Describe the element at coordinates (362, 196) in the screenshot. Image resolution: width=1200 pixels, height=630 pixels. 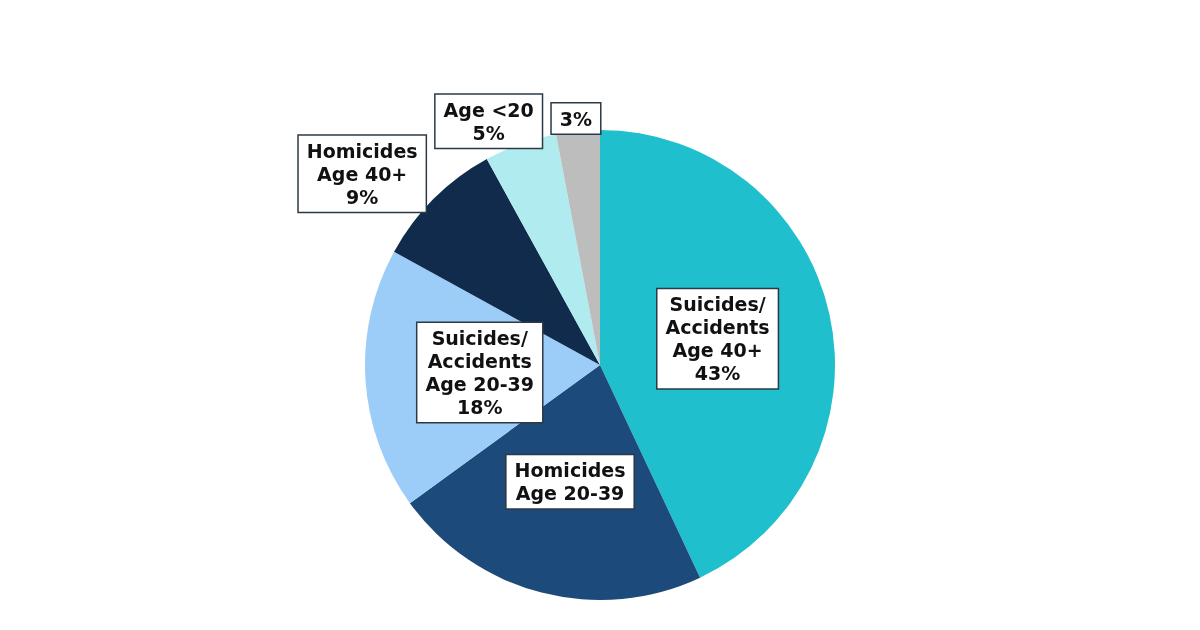
I see `data-label: 9%` at that location.